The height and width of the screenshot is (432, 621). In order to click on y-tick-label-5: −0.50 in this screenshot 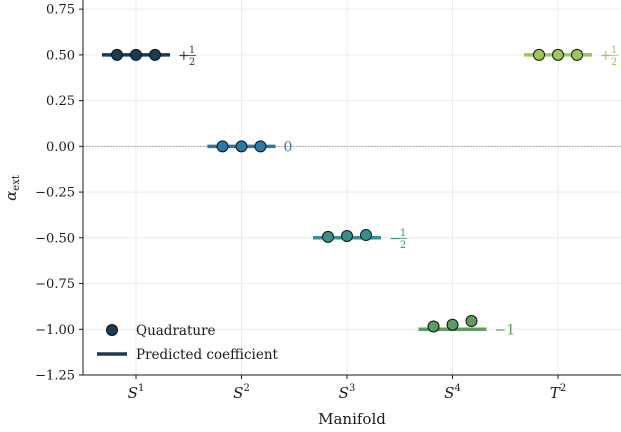, I will do `click(55, 238)`.